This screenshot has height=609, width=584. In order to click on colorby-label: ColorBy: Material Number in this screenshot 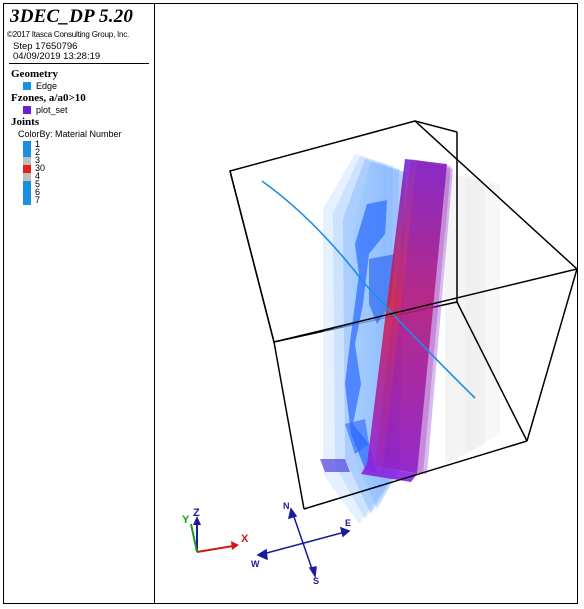, I will do `click(70, 134)`.